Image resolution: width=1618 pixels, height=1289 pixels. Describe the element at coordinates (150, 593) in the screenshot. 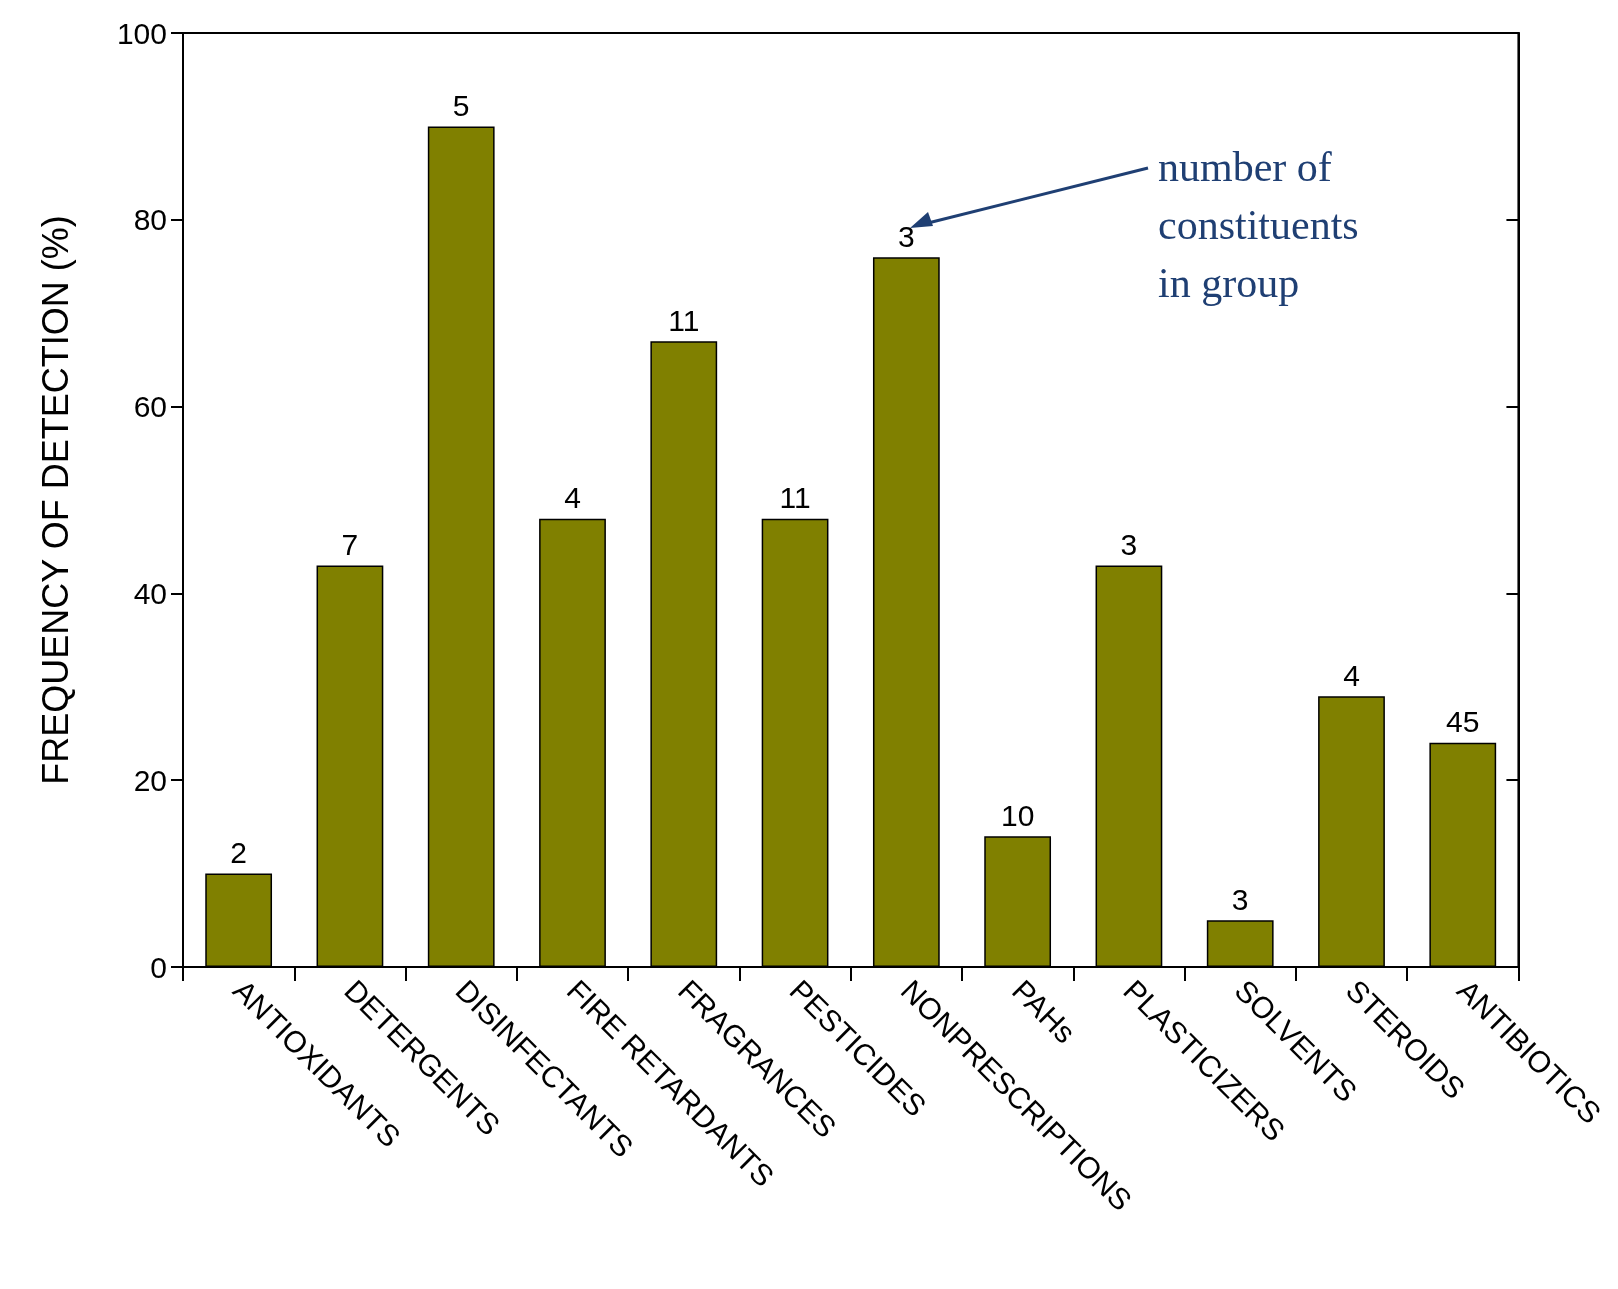

I see `y-tick-label: 40` at that location.